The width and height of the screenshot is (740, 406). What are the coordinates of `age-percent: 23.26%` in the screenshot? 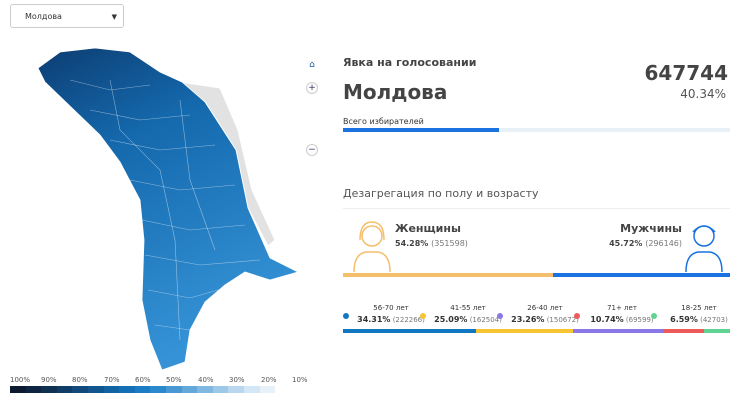 It's located at (528, 319).